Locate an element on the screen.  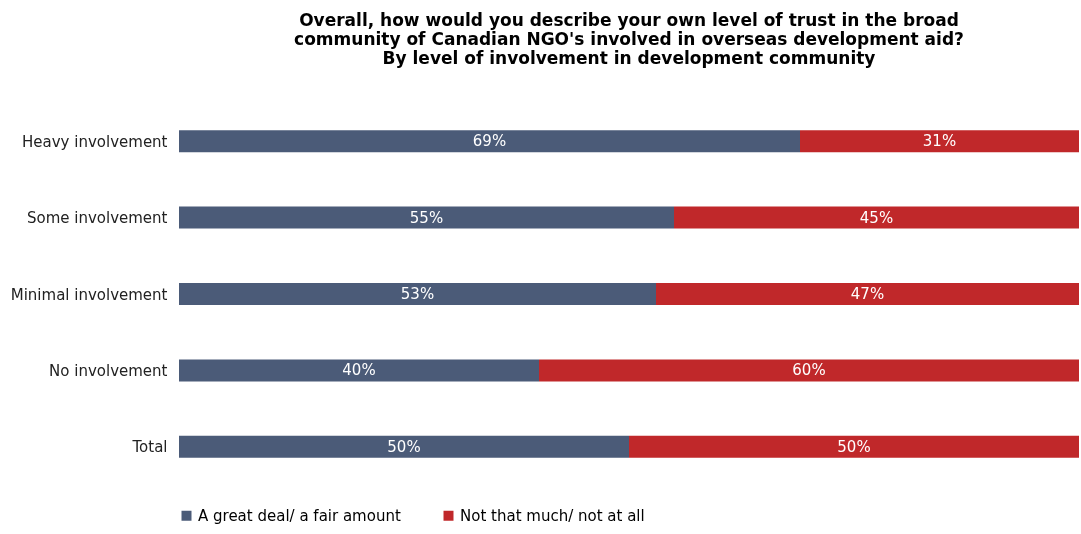
data-label: 60% is located at coordinates (809, 370).